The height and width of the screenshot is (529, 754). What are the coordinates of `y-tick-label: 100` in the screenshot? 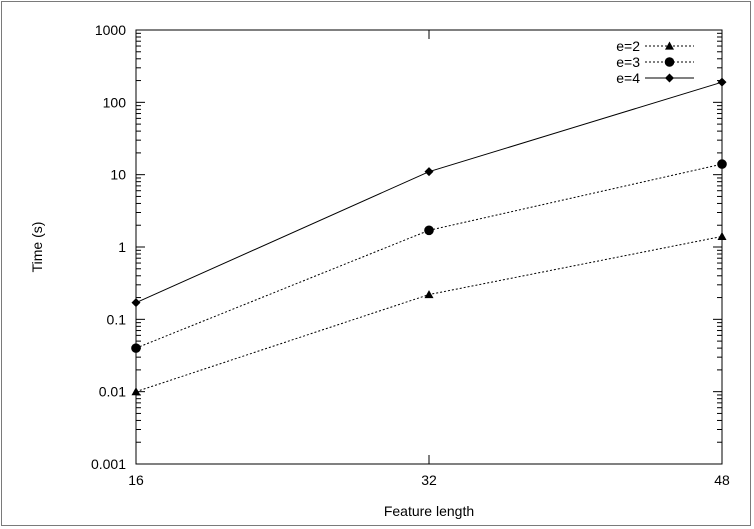 It's located at (115, 102).